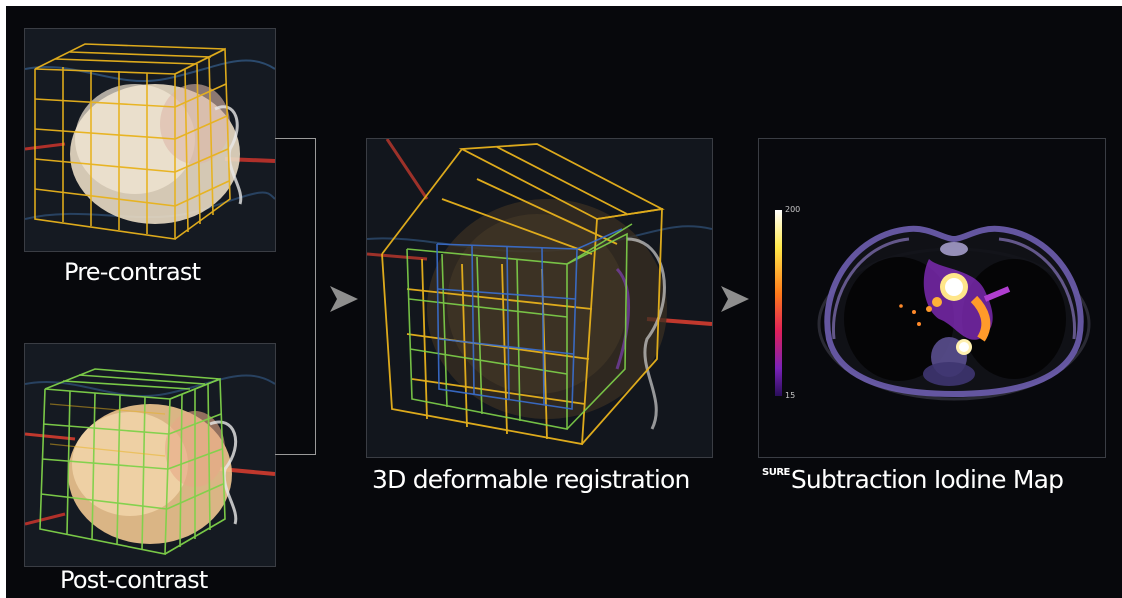 The image size is (1122, 598). I want to click on sure-superscript: SURE, so click(776, 472).